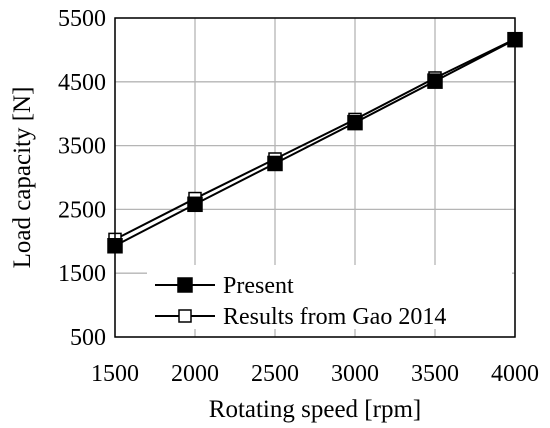 The image size is (550, 428). Describe the element at coordinates (515, 374) in the screenshot. I see `x-tick-label: 4000` at that location.